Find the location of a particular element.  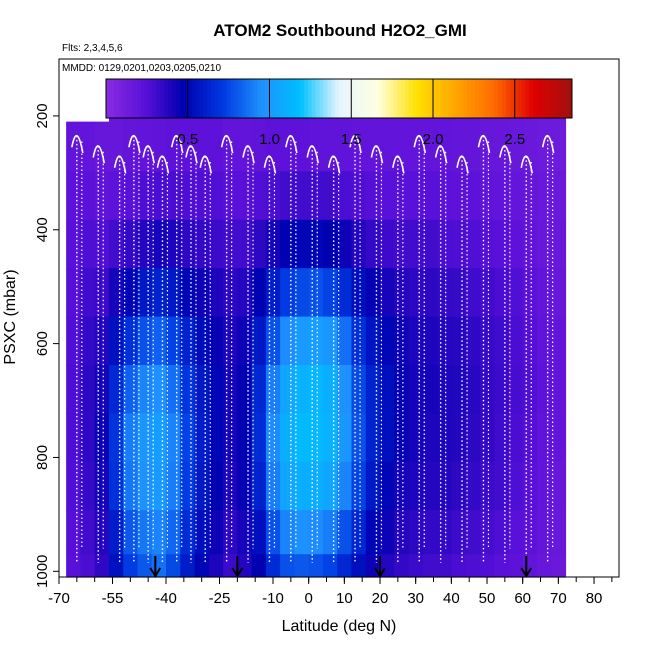

y-tick-label: 800 is located at coordinates (42, 457).